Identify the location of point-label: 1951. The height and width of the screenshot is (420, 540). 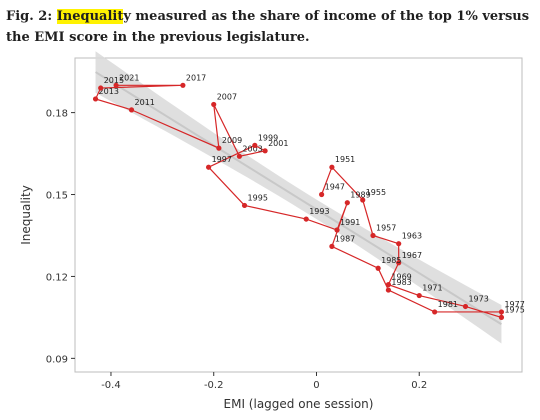
(345, 159).